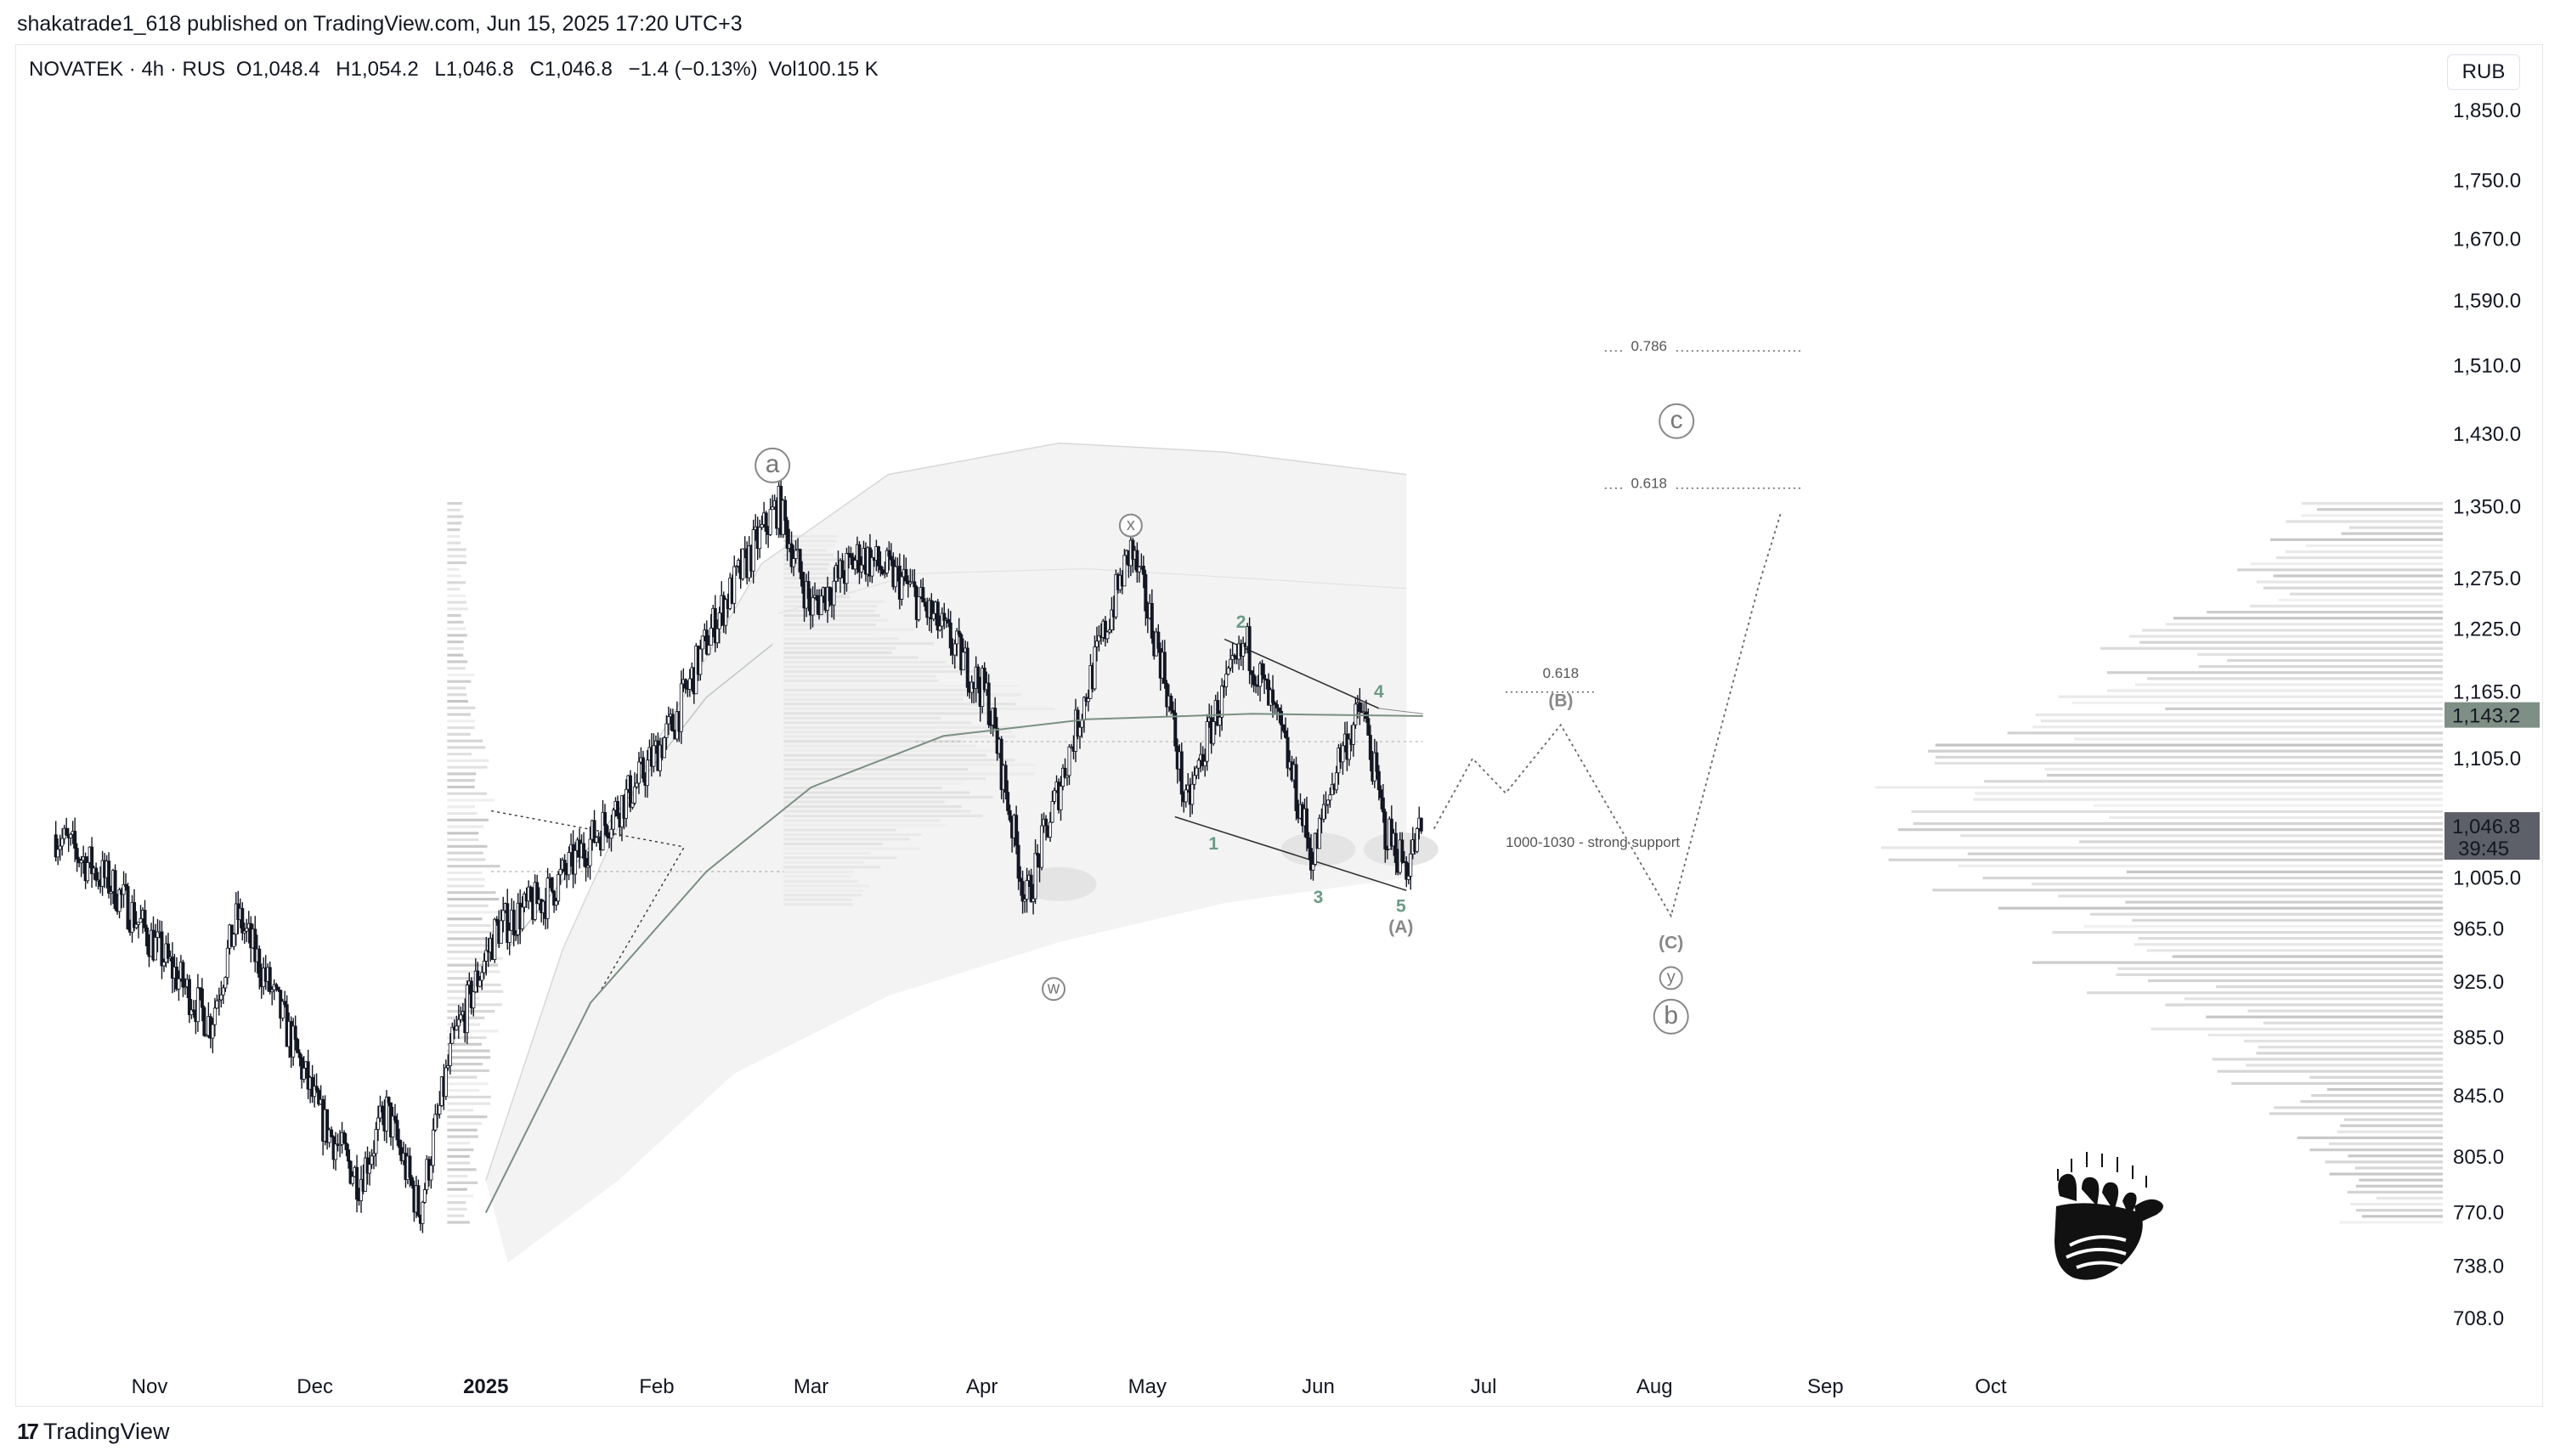 The image size is (2549, 1456). What do you see at coordinates (2108, 1216) in the screenshot?
I see `shaka-hand-logo` at bounding box center [2108, 1216].